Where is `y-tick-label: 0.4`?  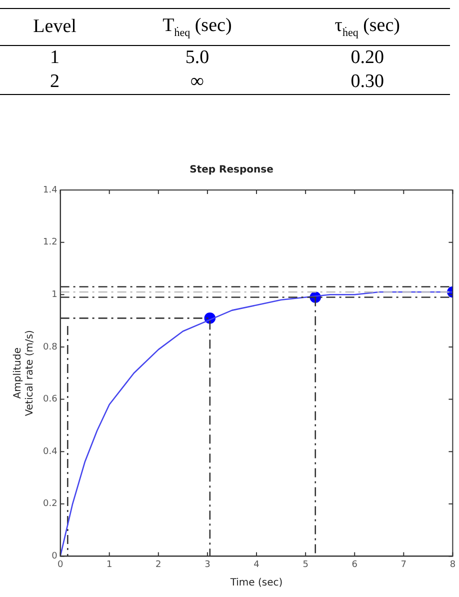
y-tick-label: 0.4 is located at coordinates (50, 451).